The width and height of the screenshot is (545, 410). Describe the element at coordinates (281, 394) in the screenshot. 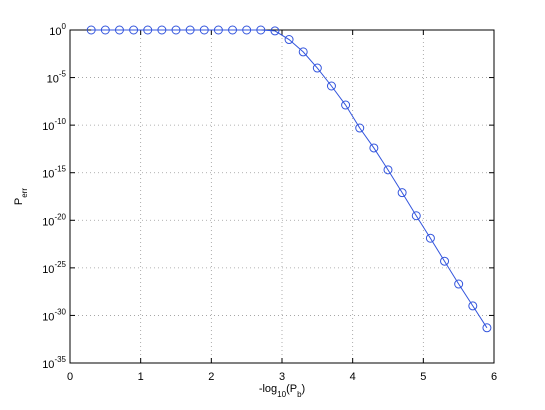

I see `xlabel-part: 10` at that location.